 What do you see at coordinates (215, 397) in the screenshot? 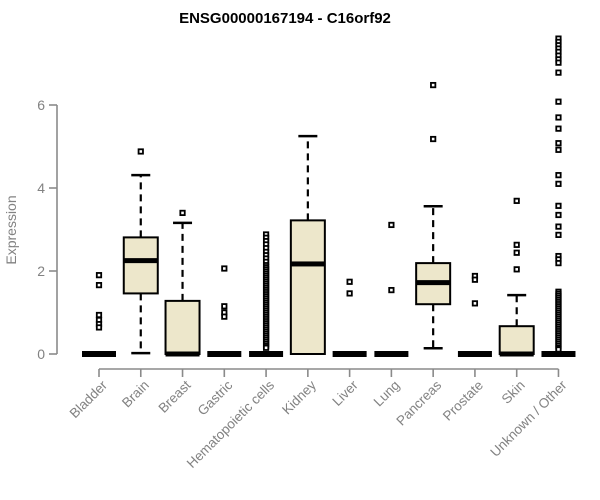
I see `x-tick-label-gastric: Gastric` at bounding box center [215, 397].